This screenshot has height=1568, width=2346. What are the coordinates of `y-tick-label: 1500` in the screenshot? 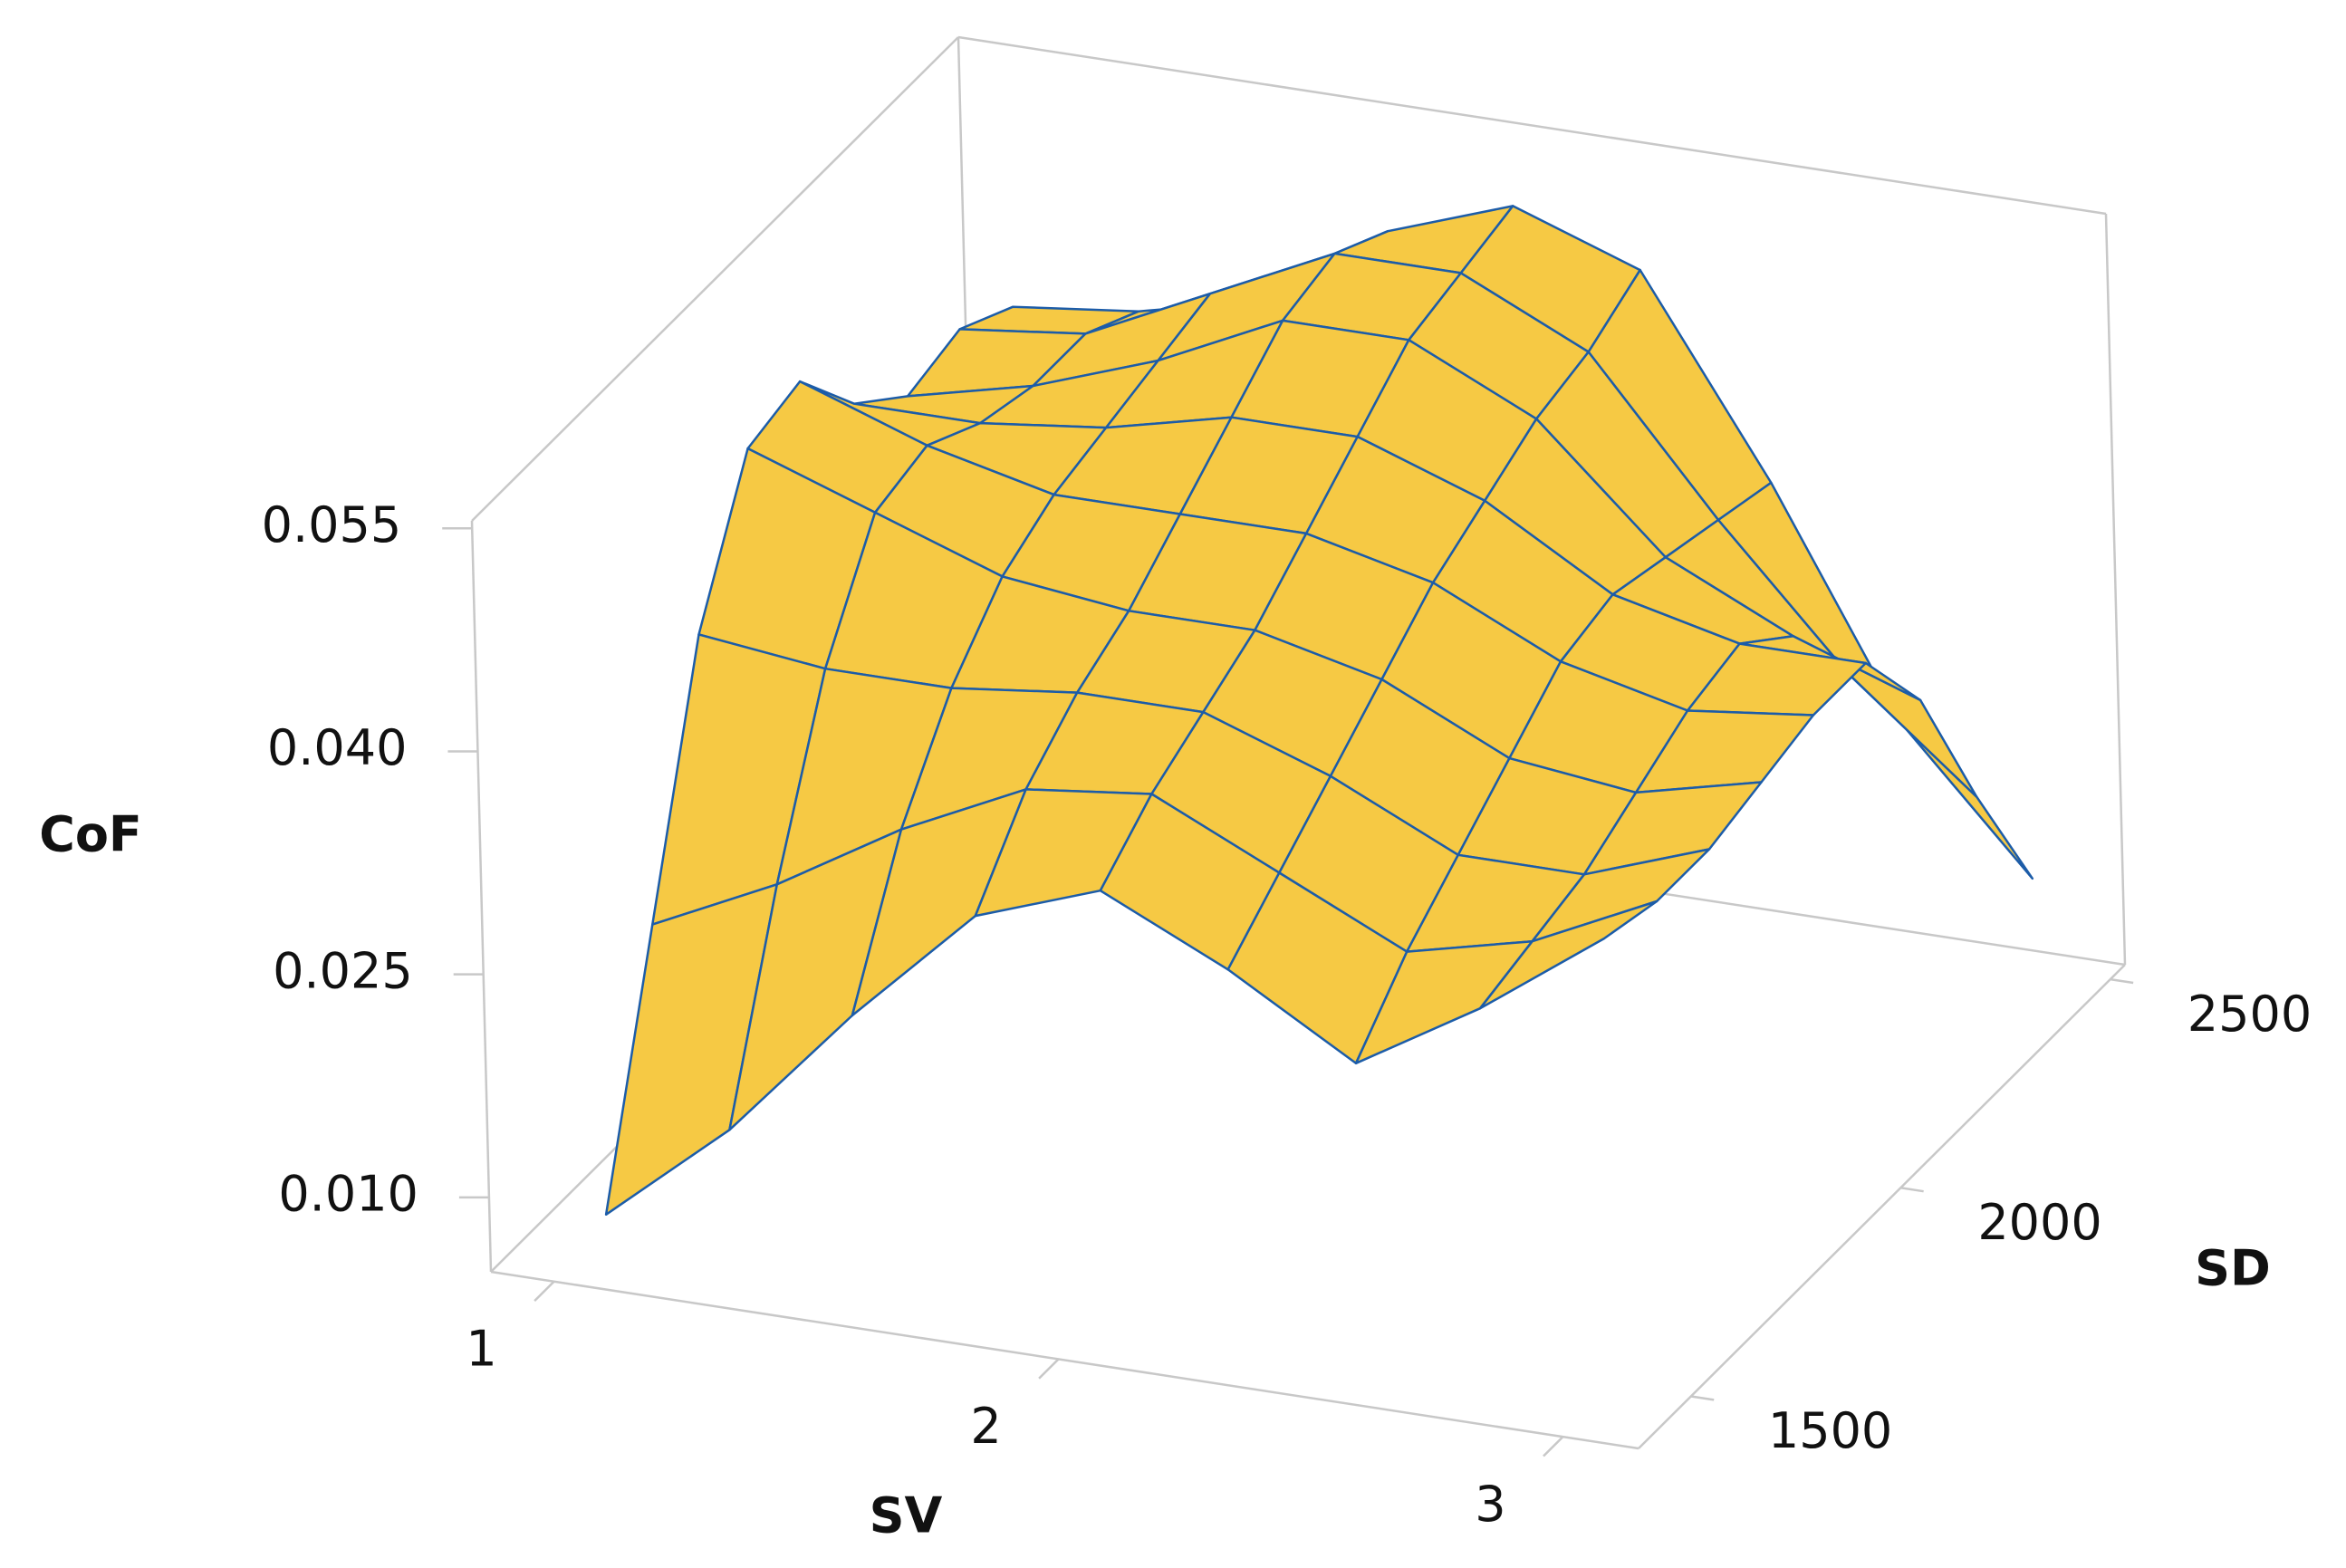 It's located at (1830, 1430).